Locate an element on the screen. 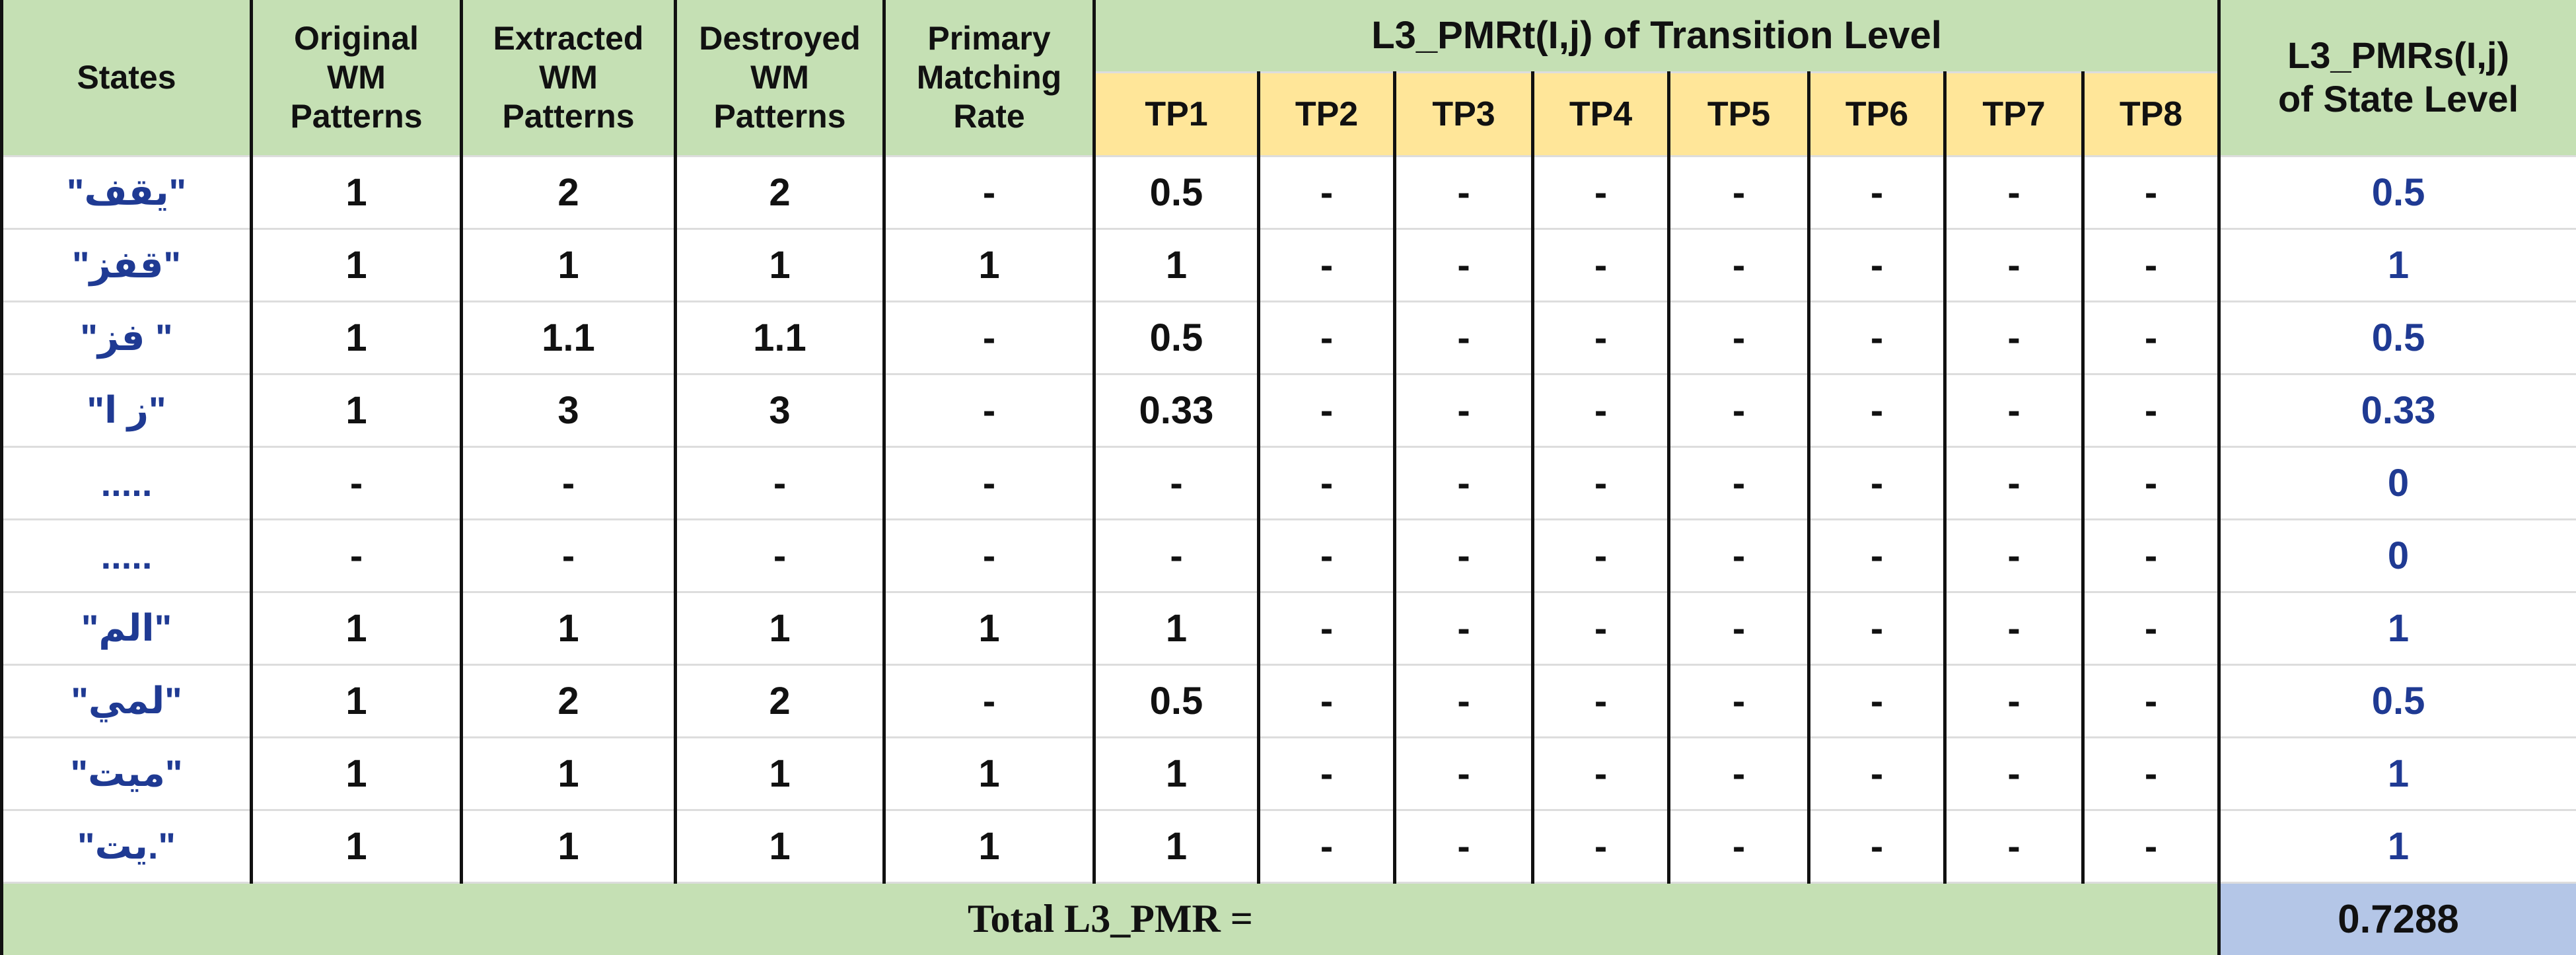  tp-header: TP4 is located at coordinates (1601, 114).